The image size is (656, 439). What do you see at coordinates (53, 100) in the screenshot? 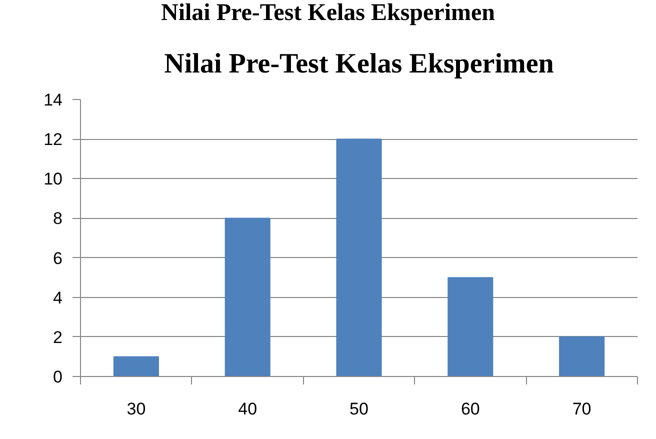
I see `y-tick-label: 14` at bounding box center [53, 100].